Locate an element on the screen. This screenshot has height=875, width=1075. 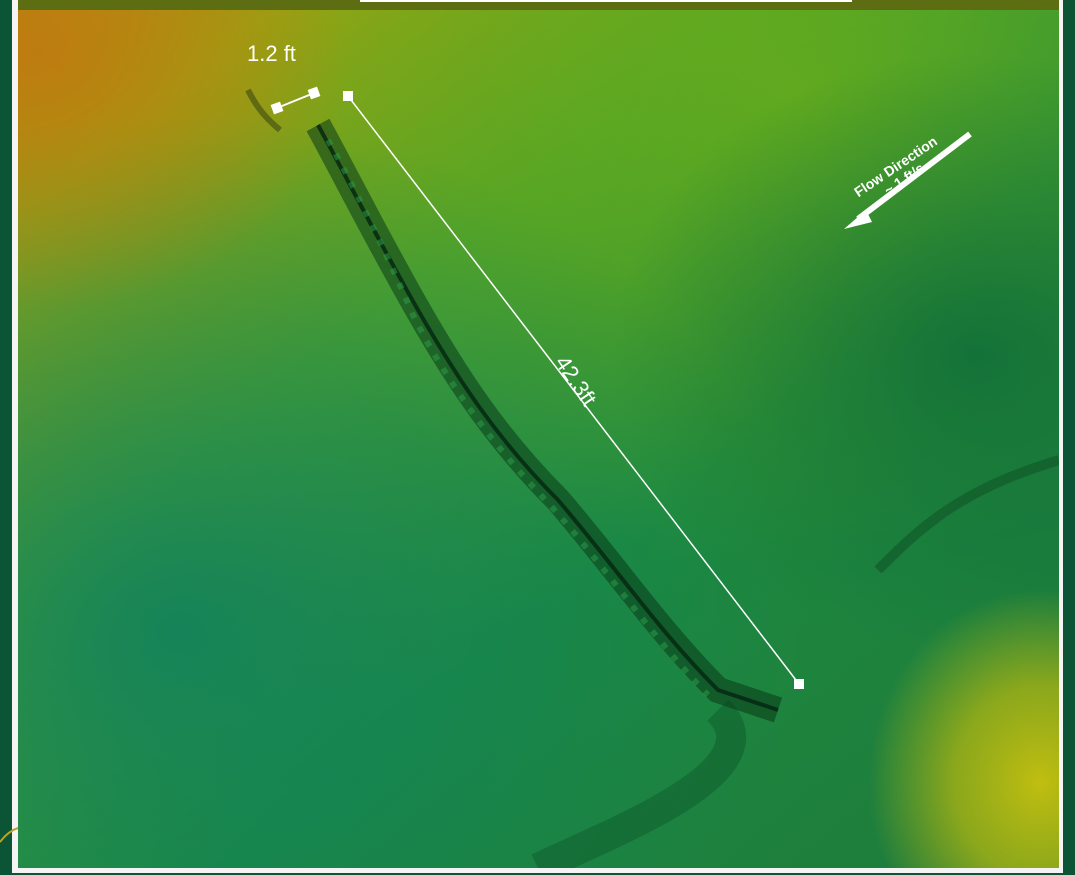
long-measure-start-handle is located at coordinates (348, 96).